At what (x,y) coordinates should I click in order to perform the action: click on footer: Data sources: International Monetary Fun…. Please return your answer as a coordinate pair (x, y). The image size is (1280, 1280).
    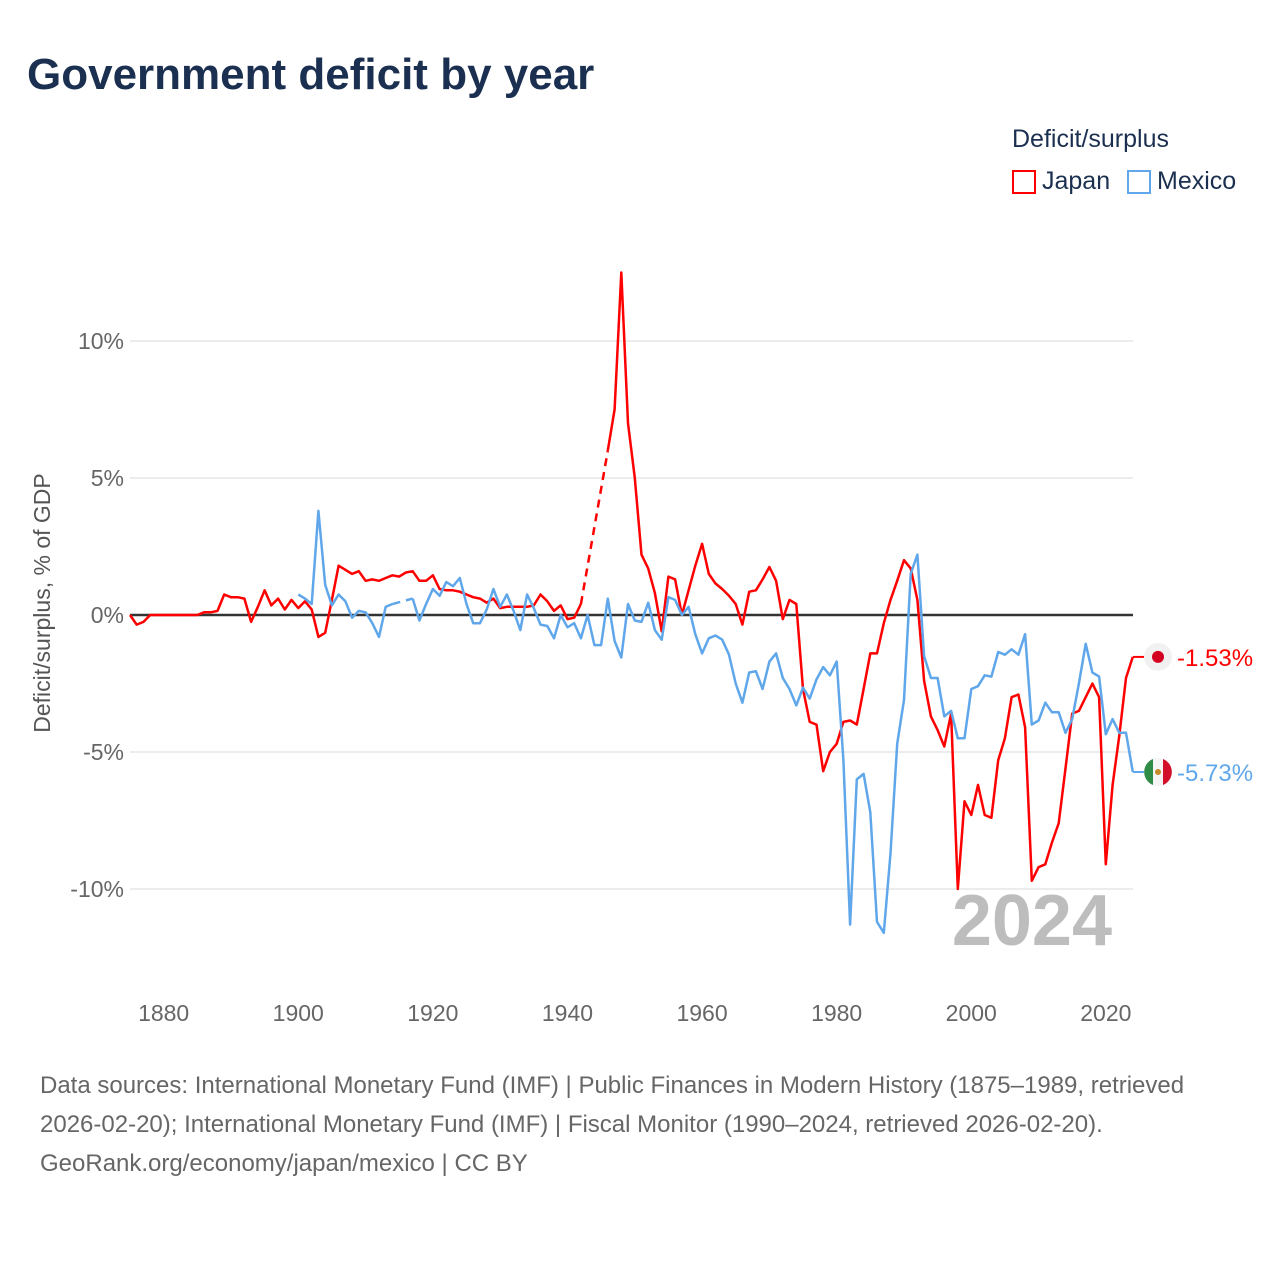
    Looking at the image, I should click on (640, 1124).